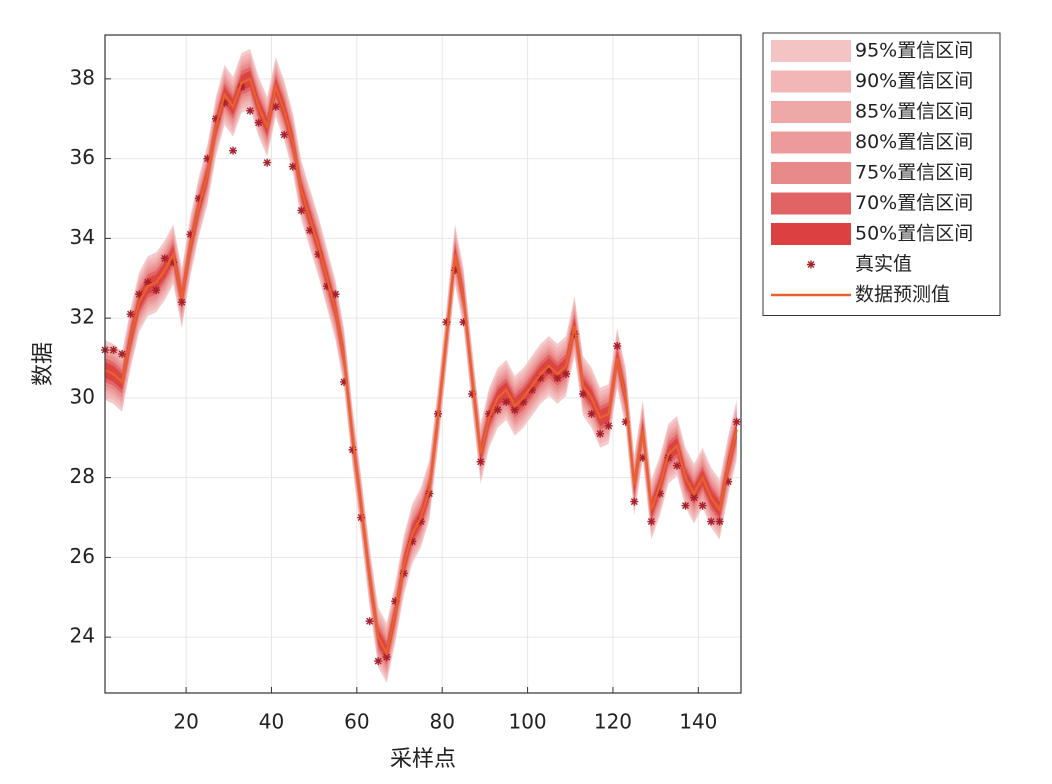  What do you see at coordinates (82, 237) in the screenshot?
I see `y-tick-label: 34` at bounding box center [82, 237].